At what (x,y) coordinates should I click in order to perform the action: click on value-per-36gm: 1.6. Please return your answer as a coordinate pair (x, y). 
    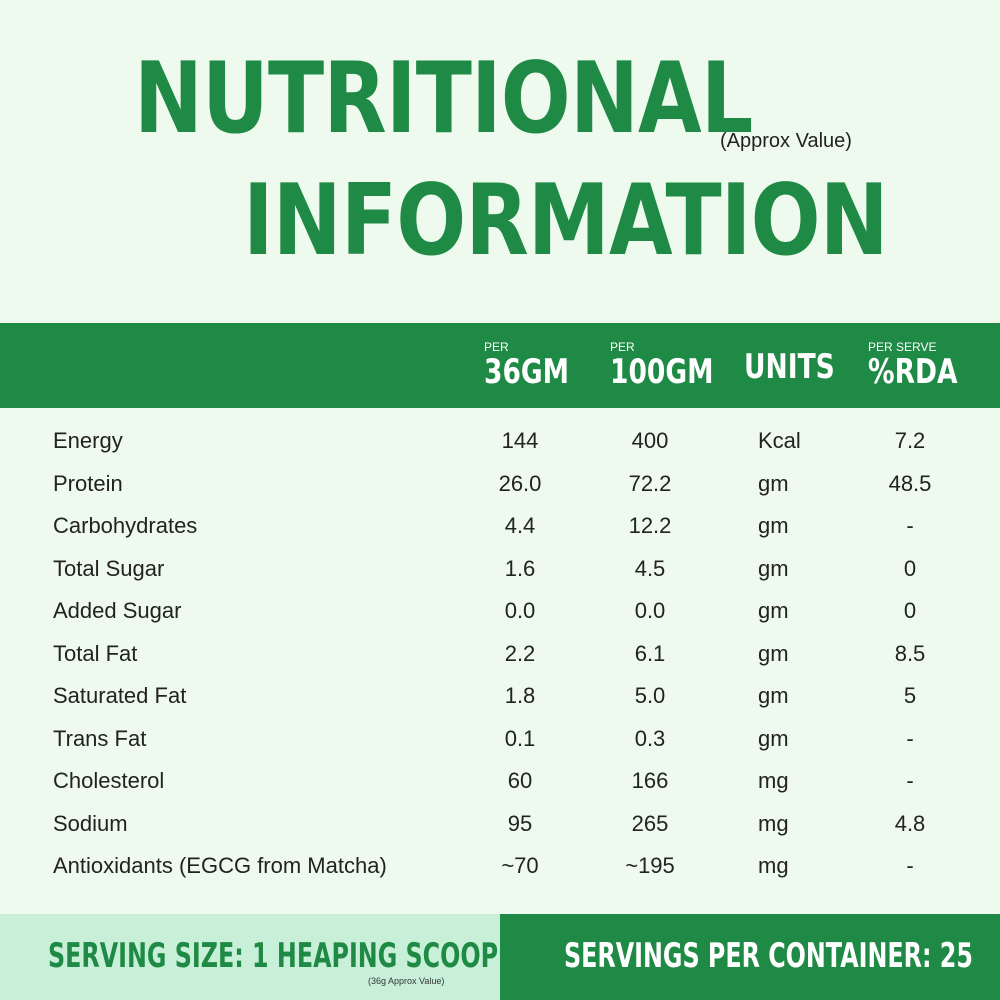
    Looking at the image, I should click on (520, 568).